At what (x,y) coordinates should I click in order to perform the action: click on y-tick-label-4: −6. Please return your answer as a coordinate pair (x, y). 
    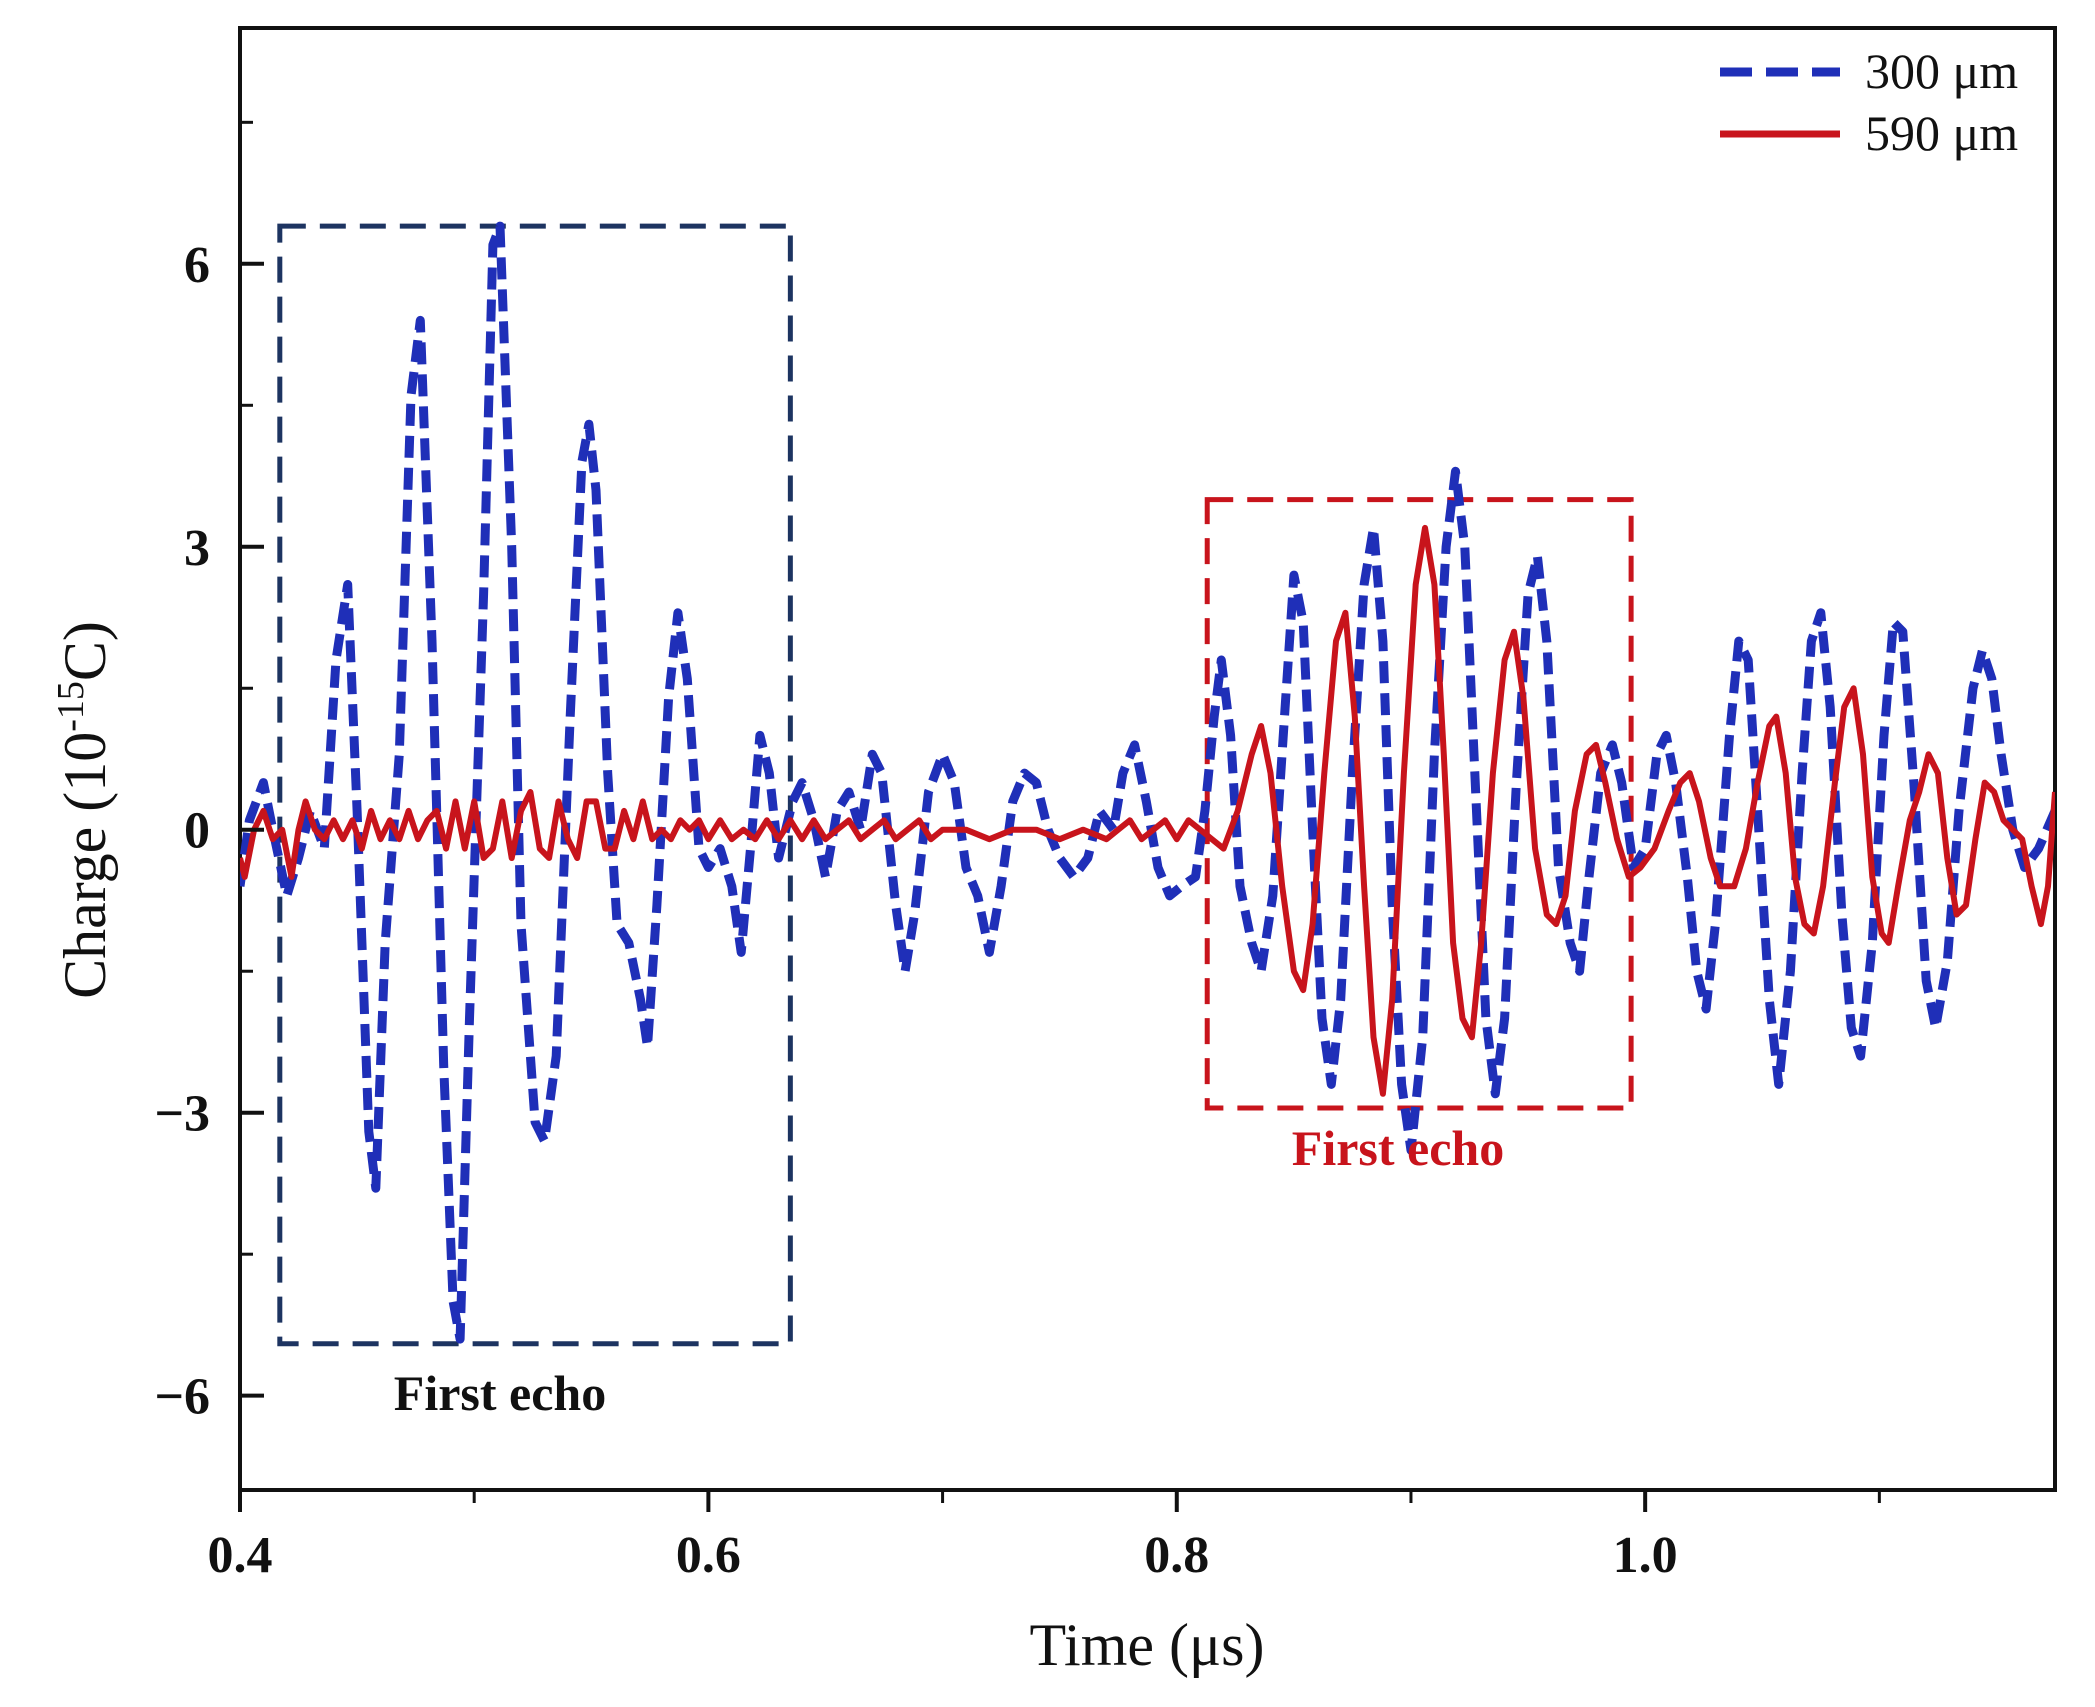
    Looking at the image, I should click on (182, 1397).